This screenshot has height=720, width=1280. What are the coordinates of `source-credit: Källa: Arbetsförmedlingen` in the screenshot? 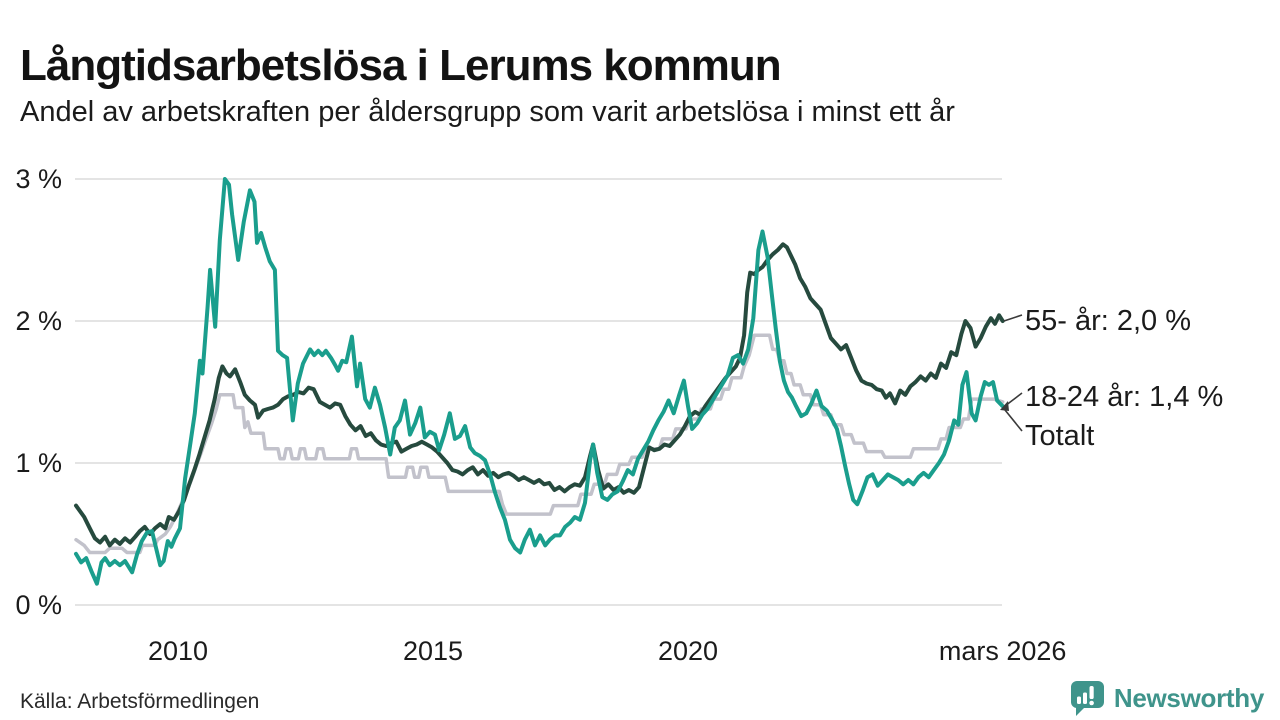 It's located at (140, 701).